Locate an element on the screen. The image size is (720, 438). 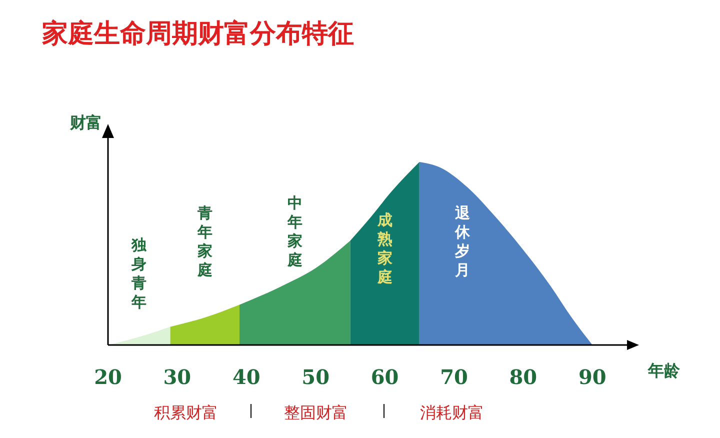
text: 整固财富 is located at coordinates (316, 412).